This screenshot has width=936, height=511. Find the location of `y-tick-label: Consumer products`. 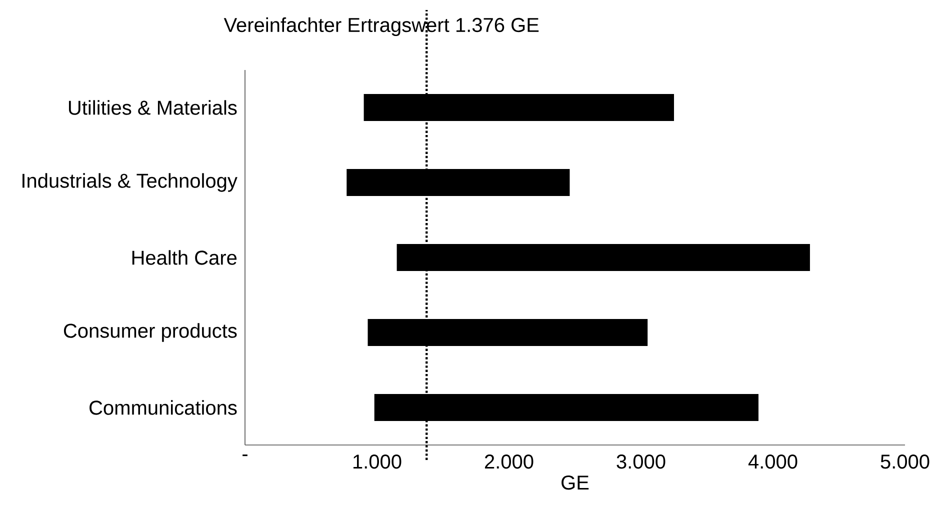

y-tick-label: Consumer products is located at coordinates (150, 332).